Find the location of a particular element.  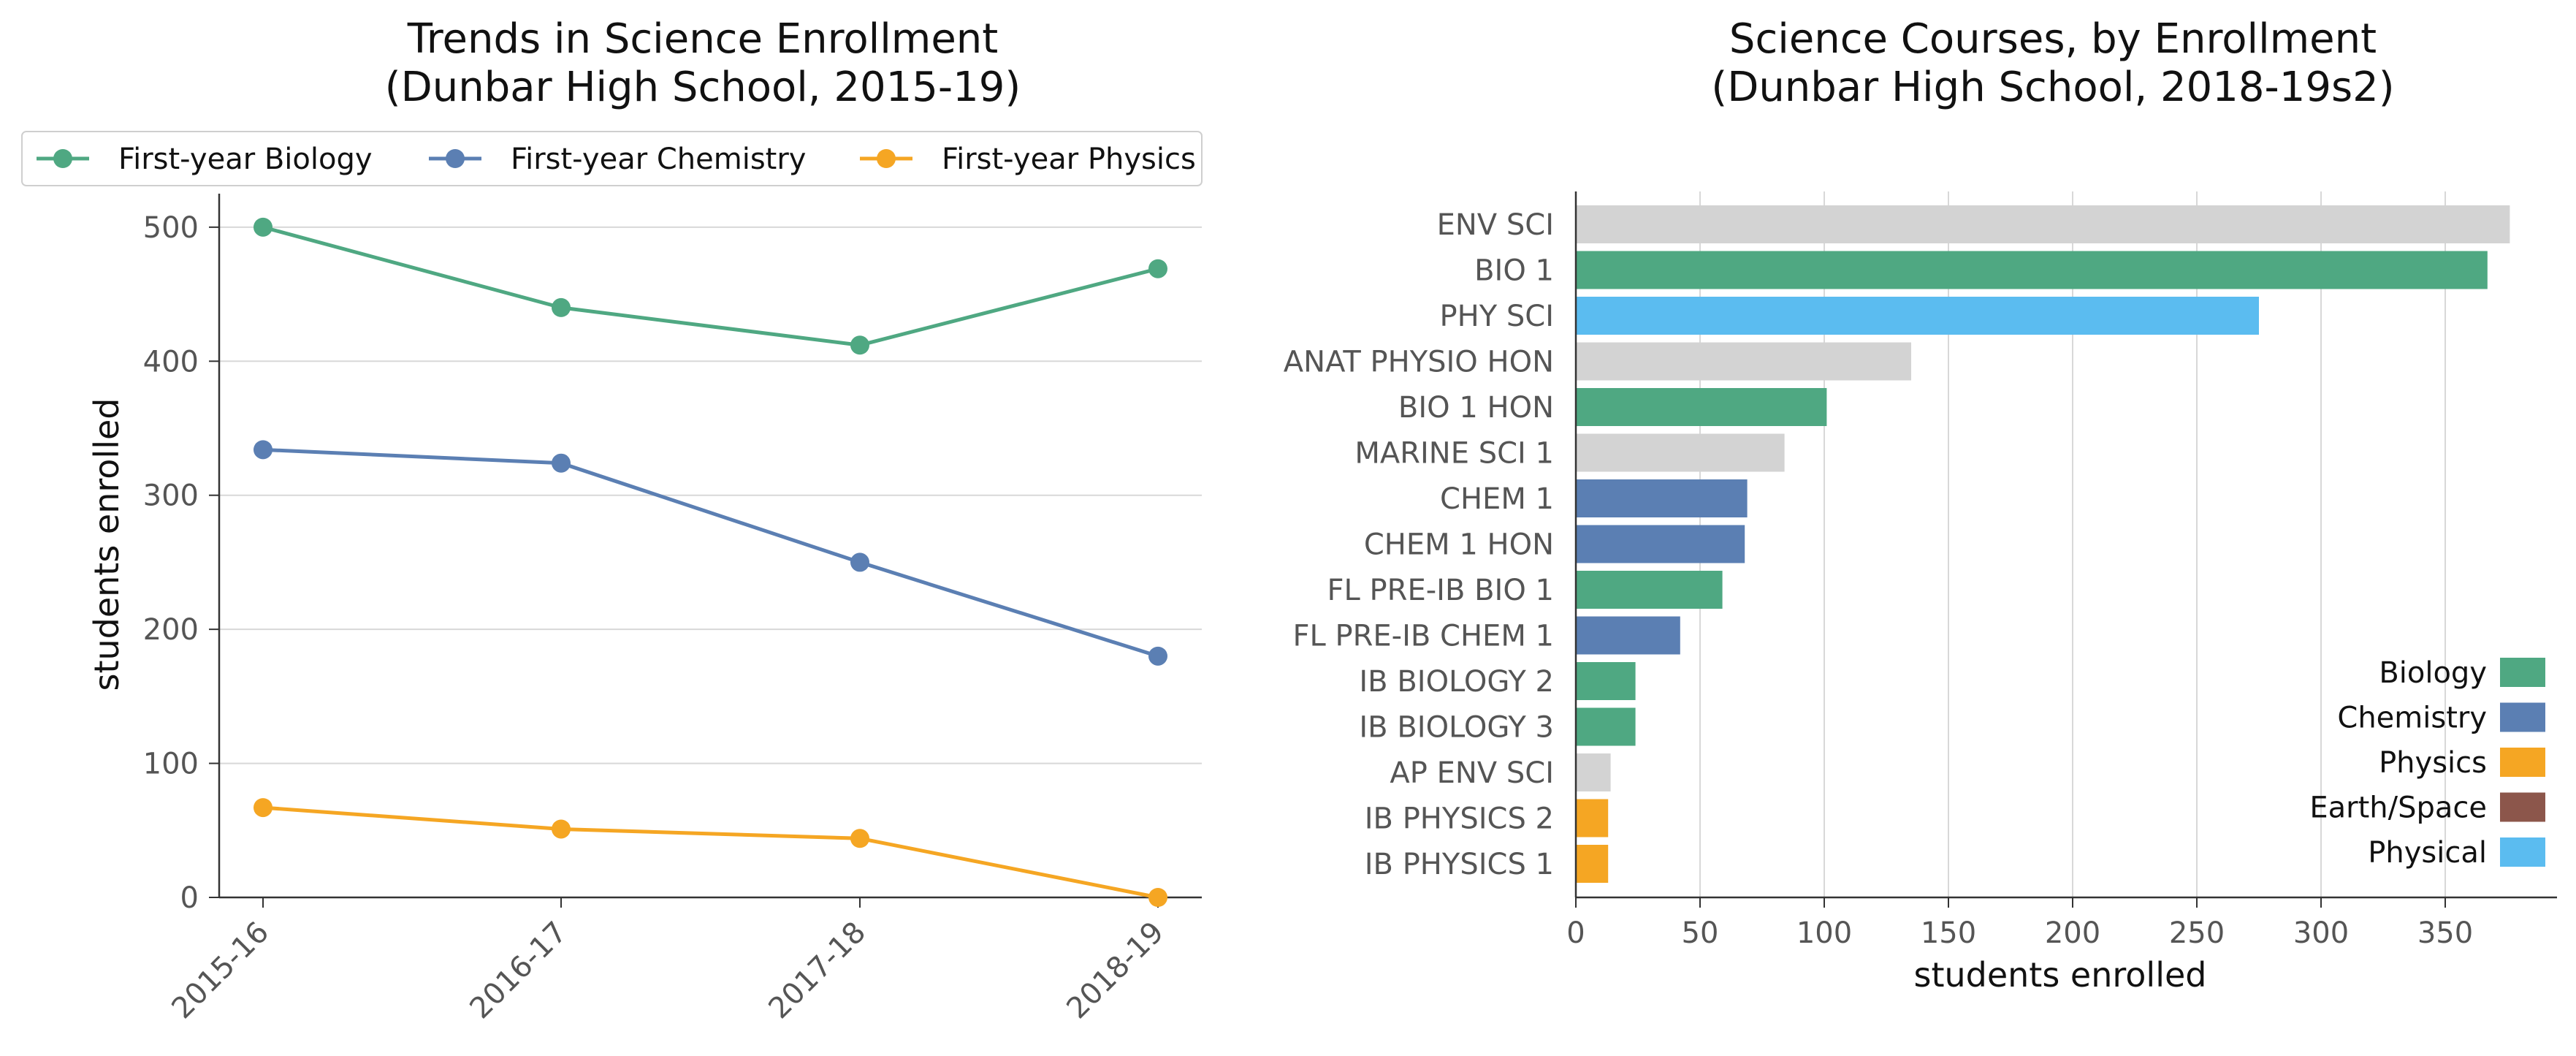

category-label: PHY SCI is located at coordinates (1497, 316).